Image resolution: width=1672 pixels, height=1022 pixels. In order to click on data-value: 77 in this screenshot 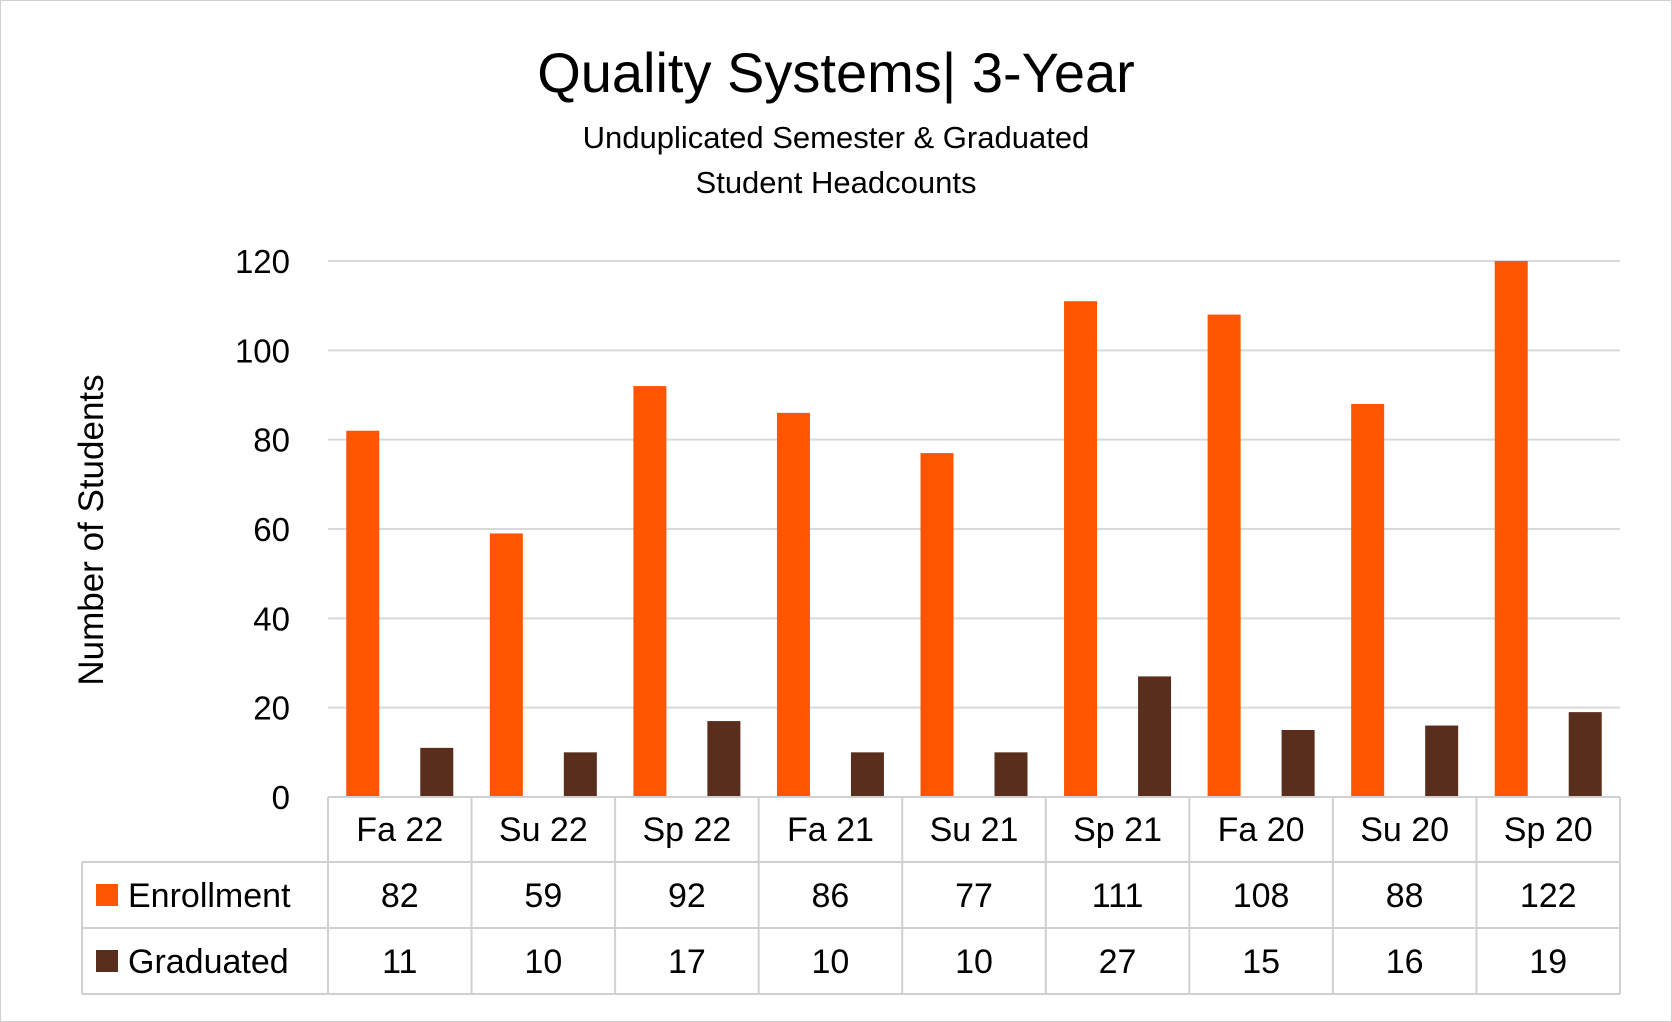, I will do `click(974, 896)`.